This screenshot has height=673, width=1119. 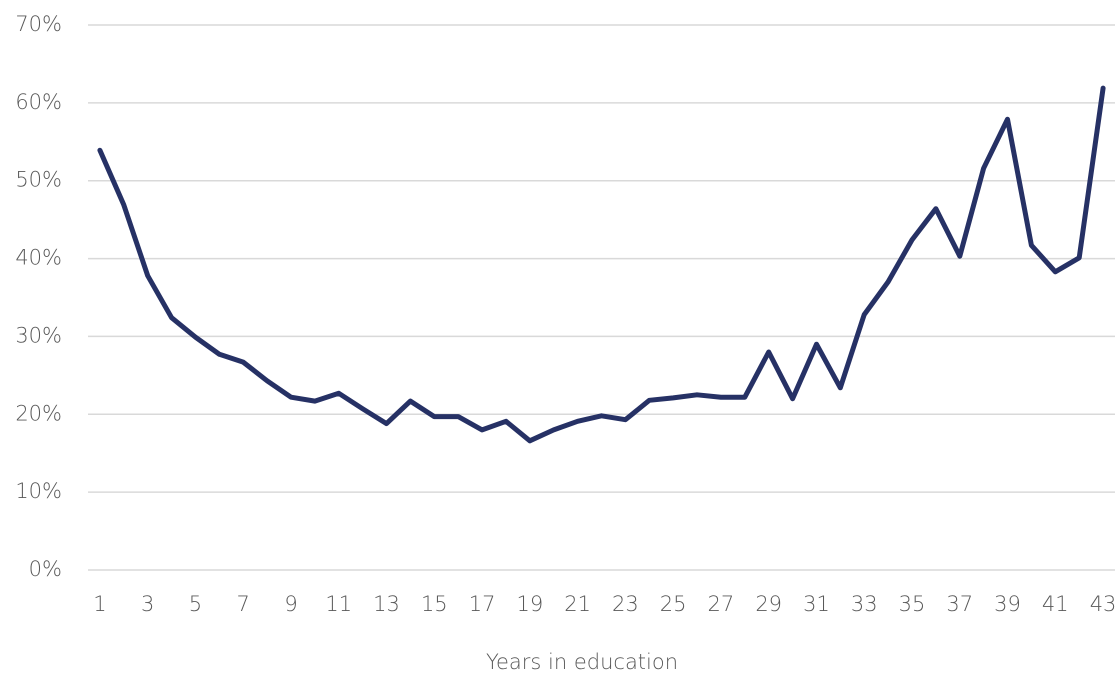 What do you see at coordinates (290, 604) in the screenshot?
I see `x-tick-label: 9` at bounding box center [290, 604].